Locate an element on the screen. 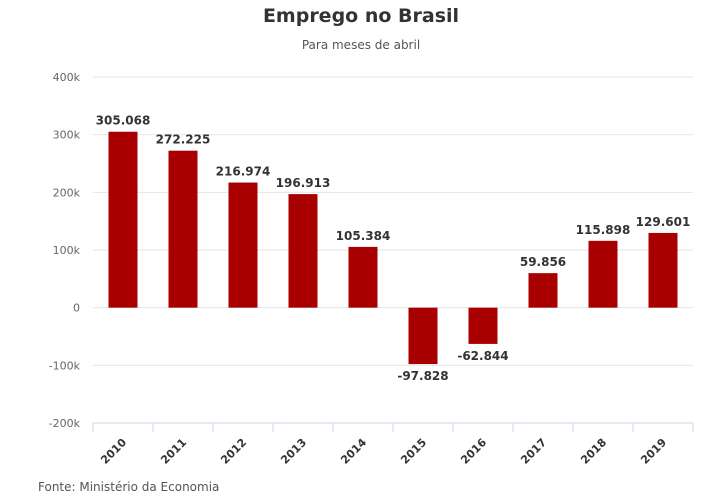  x-tick-label: 2018 is located at coordinates (593, 451).